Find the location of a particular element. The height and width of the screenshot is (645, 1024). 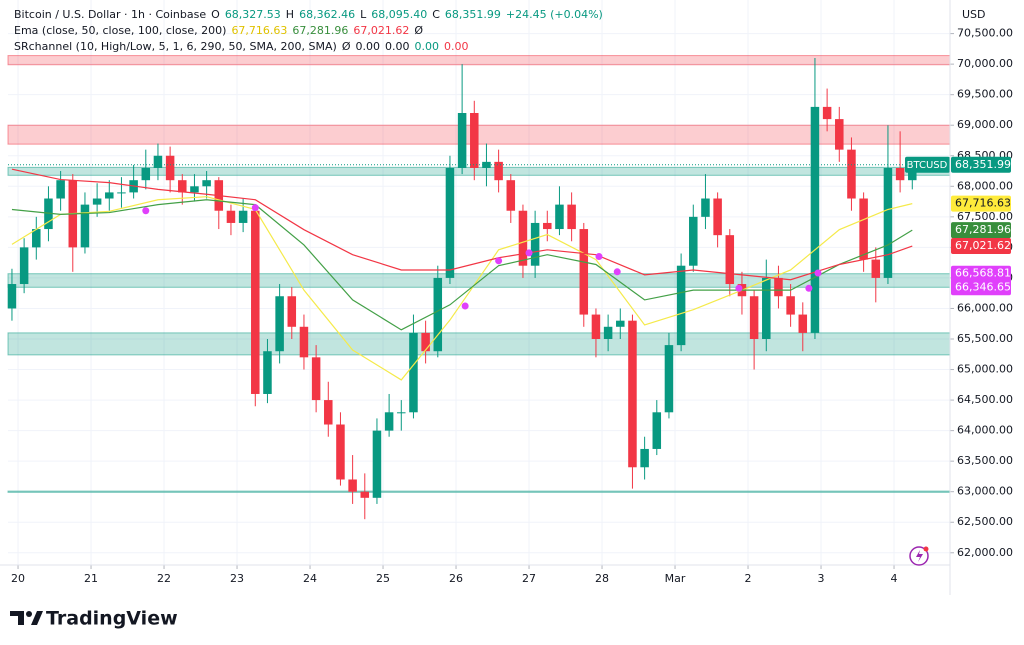

legend-text: 68,327.53 is located at coordinates (252, 14).